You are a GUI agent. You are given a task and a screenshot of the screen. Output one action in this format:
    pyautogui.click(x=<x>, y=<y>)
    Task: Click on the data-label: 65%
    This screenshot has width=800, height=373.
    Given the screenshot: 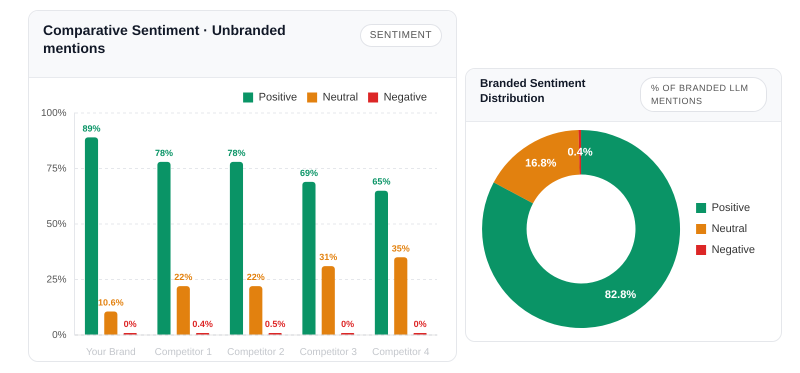 What is the action you would take?
    pyautogui.click(x=381, y=181)
    